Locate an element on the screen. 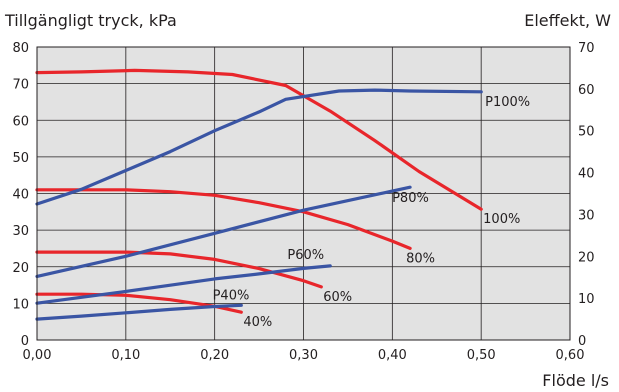 The width and height of the screenshot is (619, 392). x-tick-label: 0,30 is located at coordinates (303, 355).